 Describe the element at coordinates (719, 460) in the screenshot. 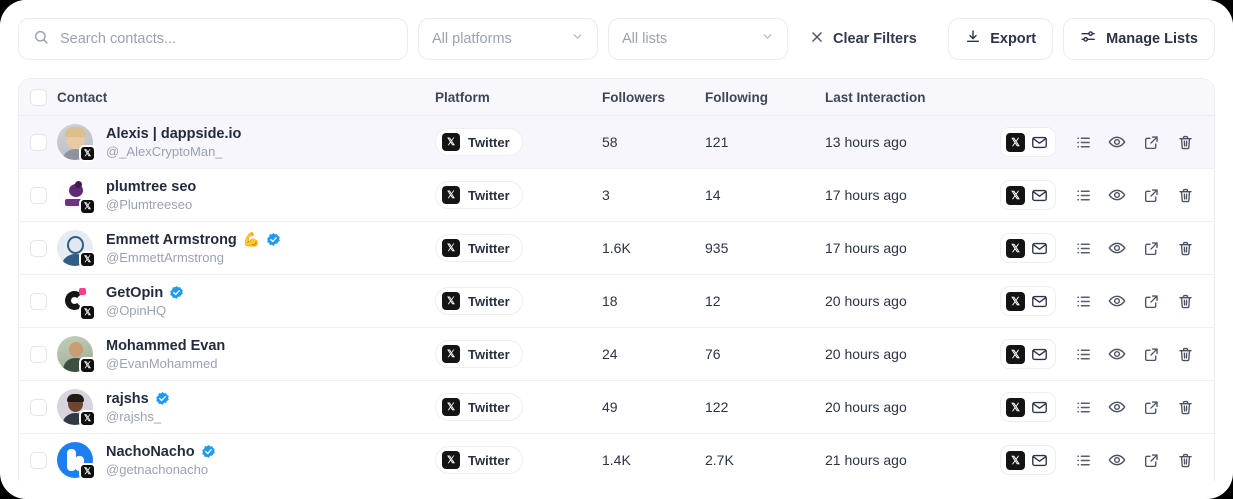

I see `following-value: 2.7K` at that location.